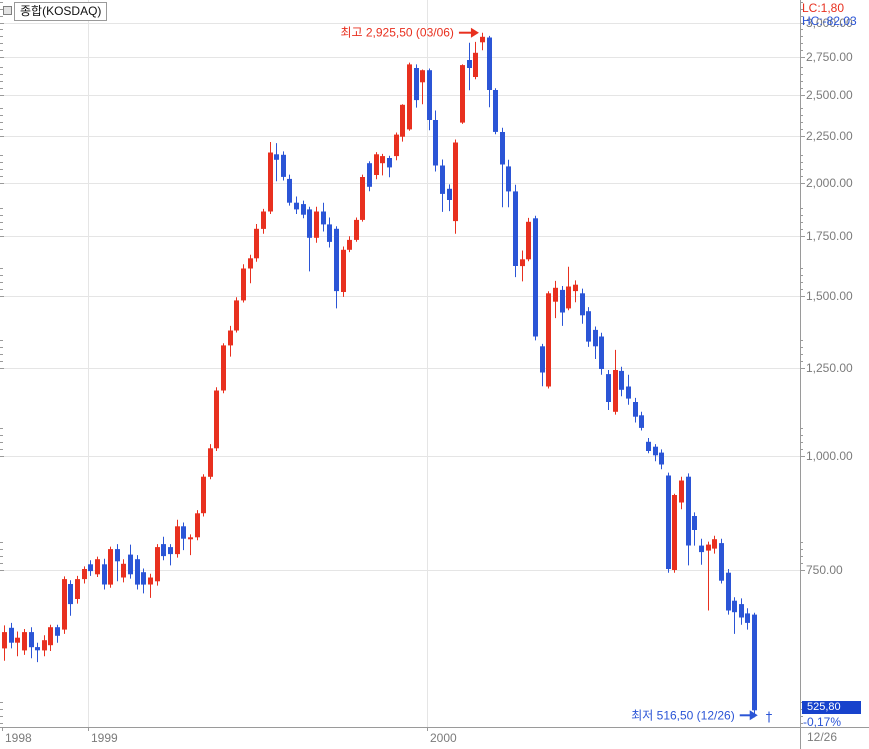 The width and height of the screenshot is (869, 749). Describe the element at coordinates (61, 11) in the screenshot. I see `series-title: 종합(KOSDAQ)` at that location.